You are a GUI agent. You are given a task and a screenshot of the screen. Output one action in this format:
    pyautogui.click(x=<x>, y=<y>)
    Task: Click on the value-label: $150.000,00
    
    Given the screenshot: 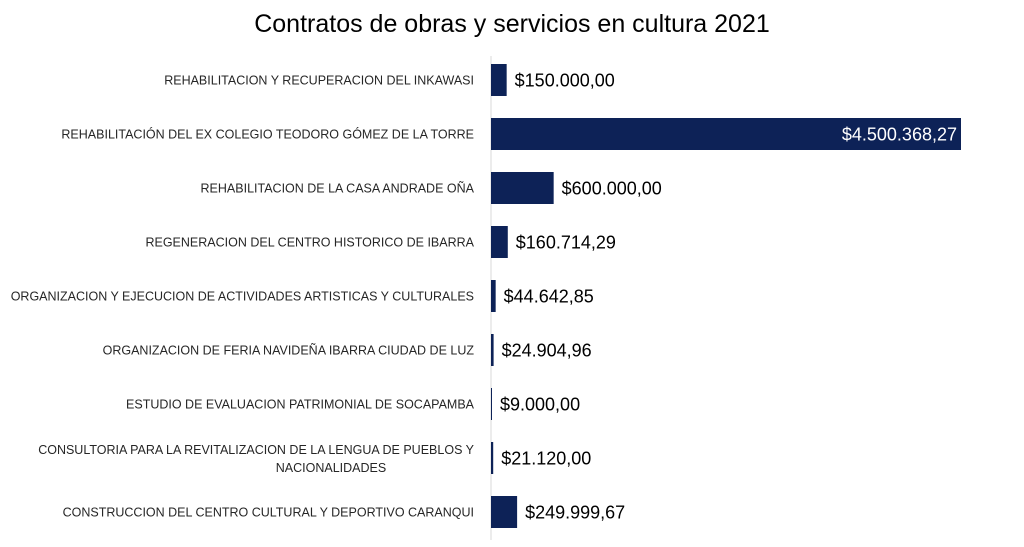 What is the action you would take?
    pyautogui.click(x=565, y=81)
    